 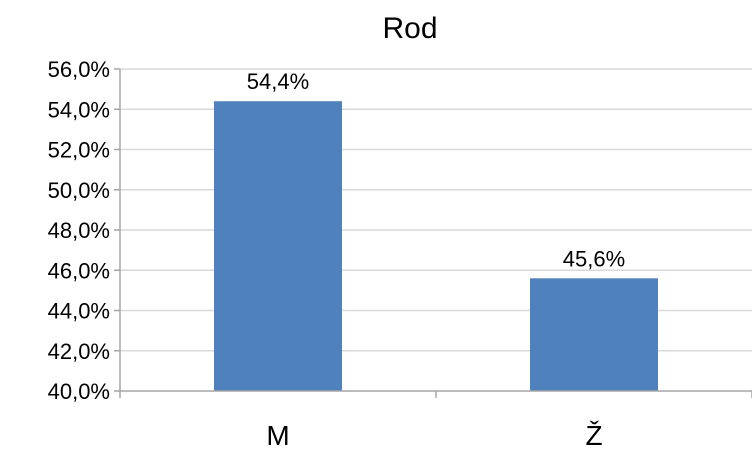 What do you see at coordinates (79, 69) in the screenshot?
I see `y-tick-label-8: 56,0%` at bounding box center [79, 69].